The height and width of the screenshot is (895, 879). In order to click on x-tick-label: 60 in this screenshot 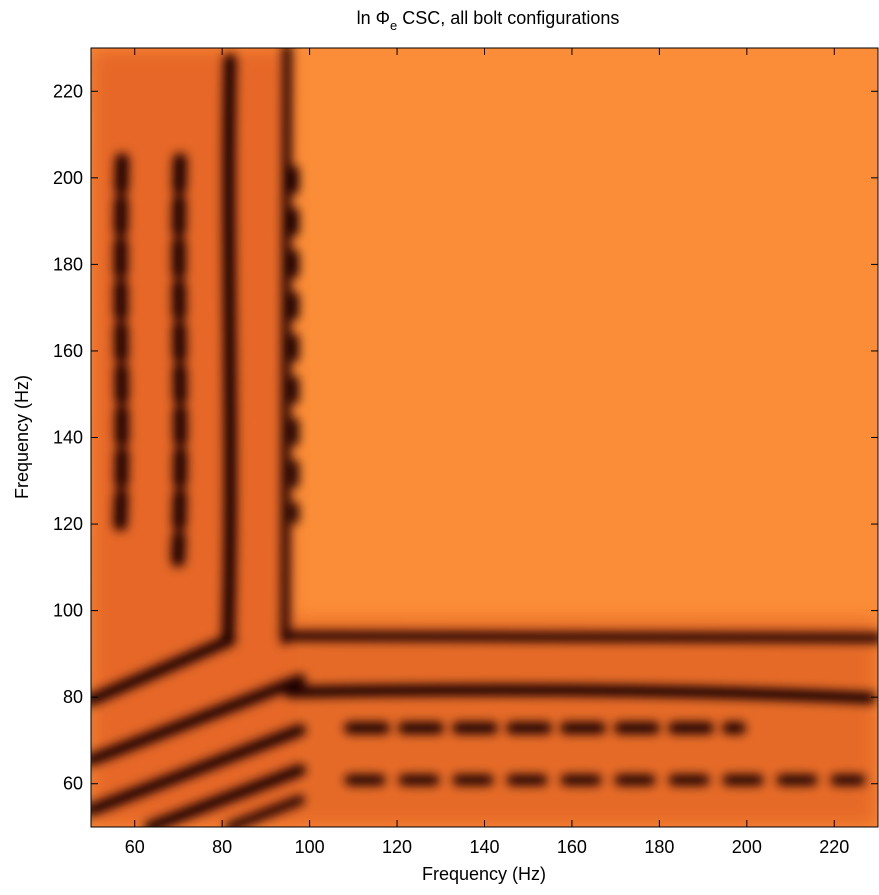, I will do `click(135, 847)`.